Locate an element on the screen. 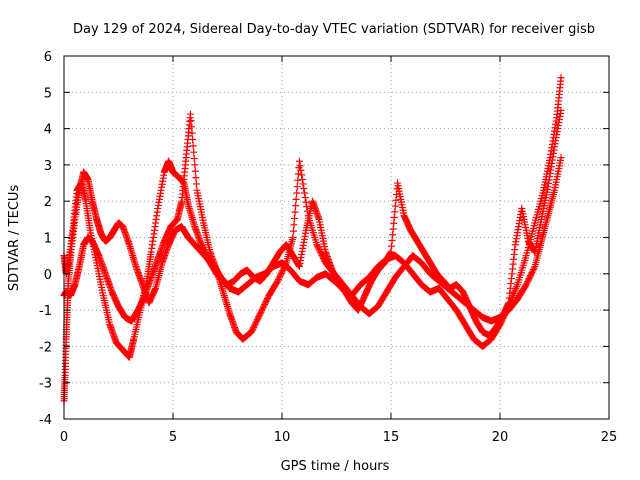  x-tick-label: 20 is located at coordinates (500, 437).